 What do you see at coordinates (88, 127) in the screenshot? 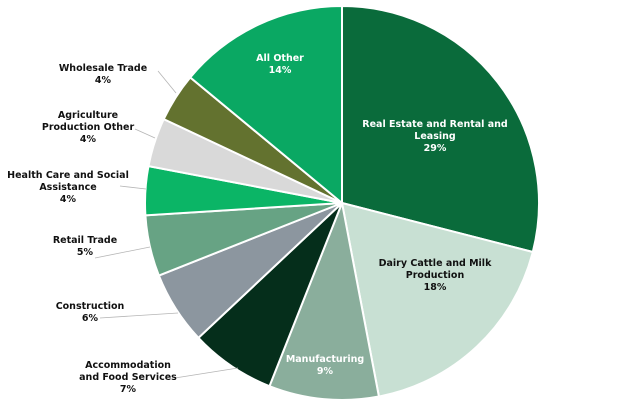
I see `data-label-name: Production Other` at bounding box center [88, 127].